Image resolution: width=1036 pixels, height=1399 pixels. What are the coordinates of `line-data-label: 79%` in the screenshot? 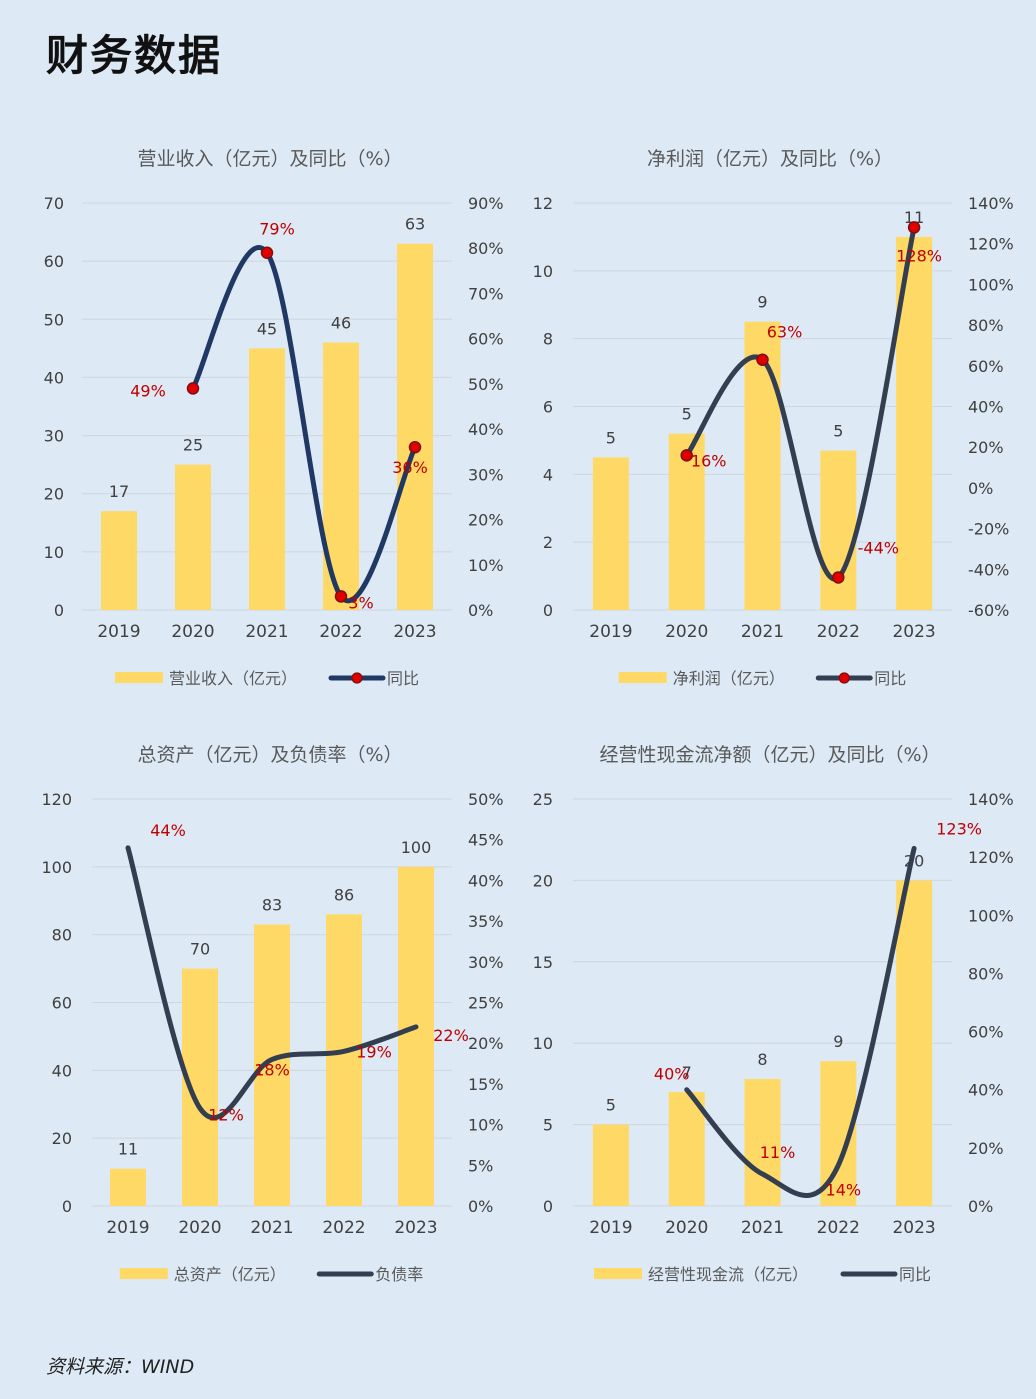 It's located at (277, 229).